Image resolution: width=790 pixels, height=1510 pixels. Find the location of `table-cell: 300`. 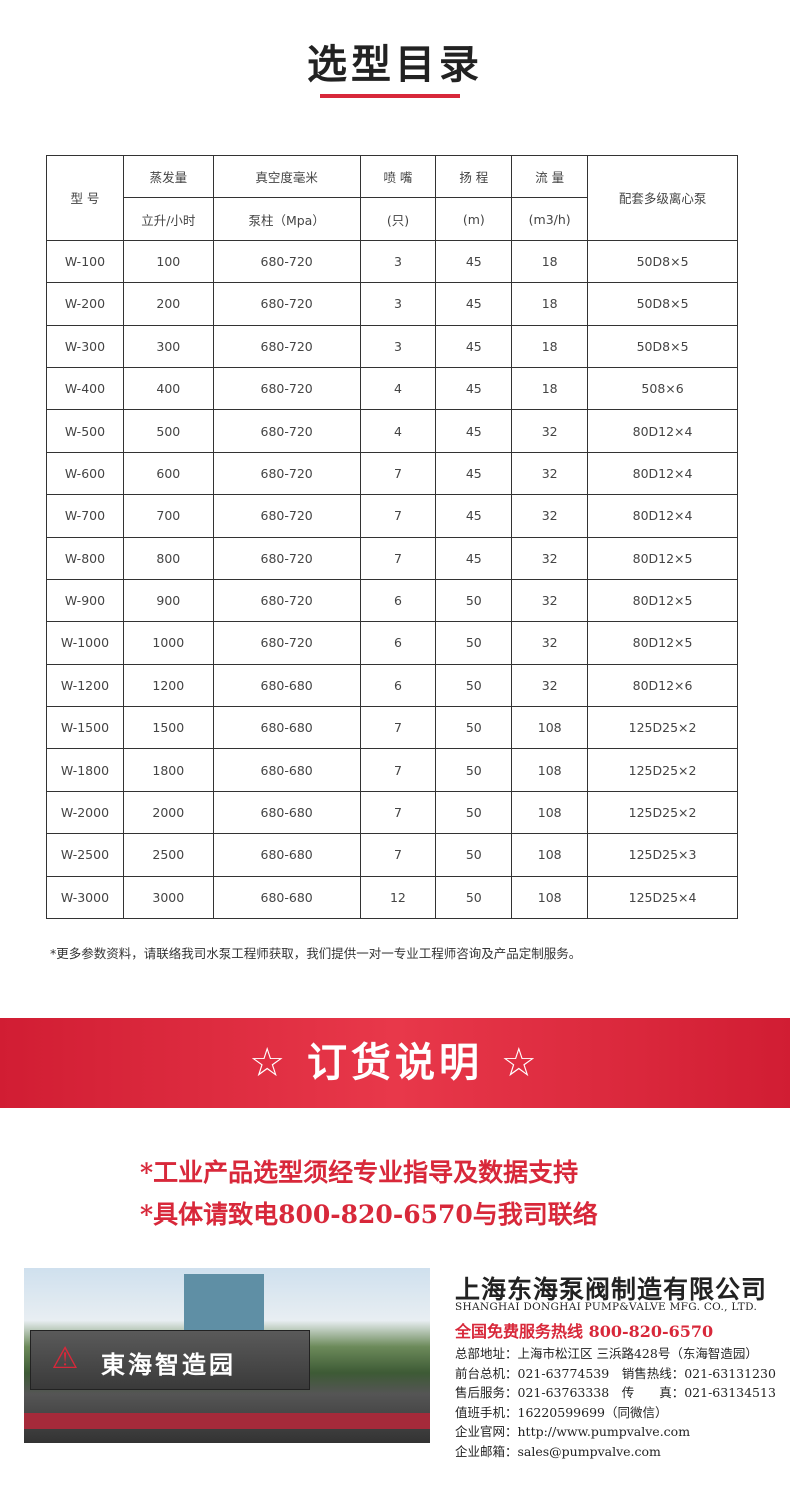

table-cell: 300 is located at coordinates (168, 346).